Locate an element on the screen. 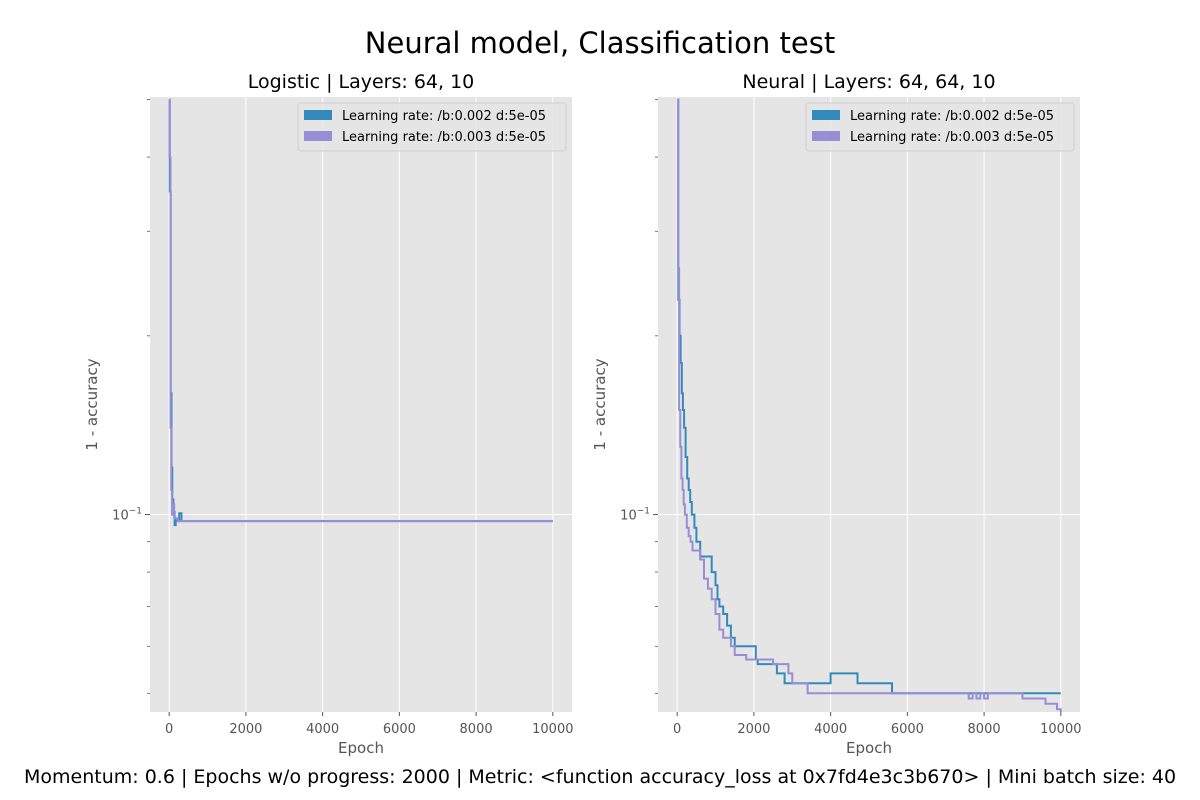 The height and width of the screenshot is (800, 1200). figure-title: Neural model, Classification test is located at coordinates (600, 43).